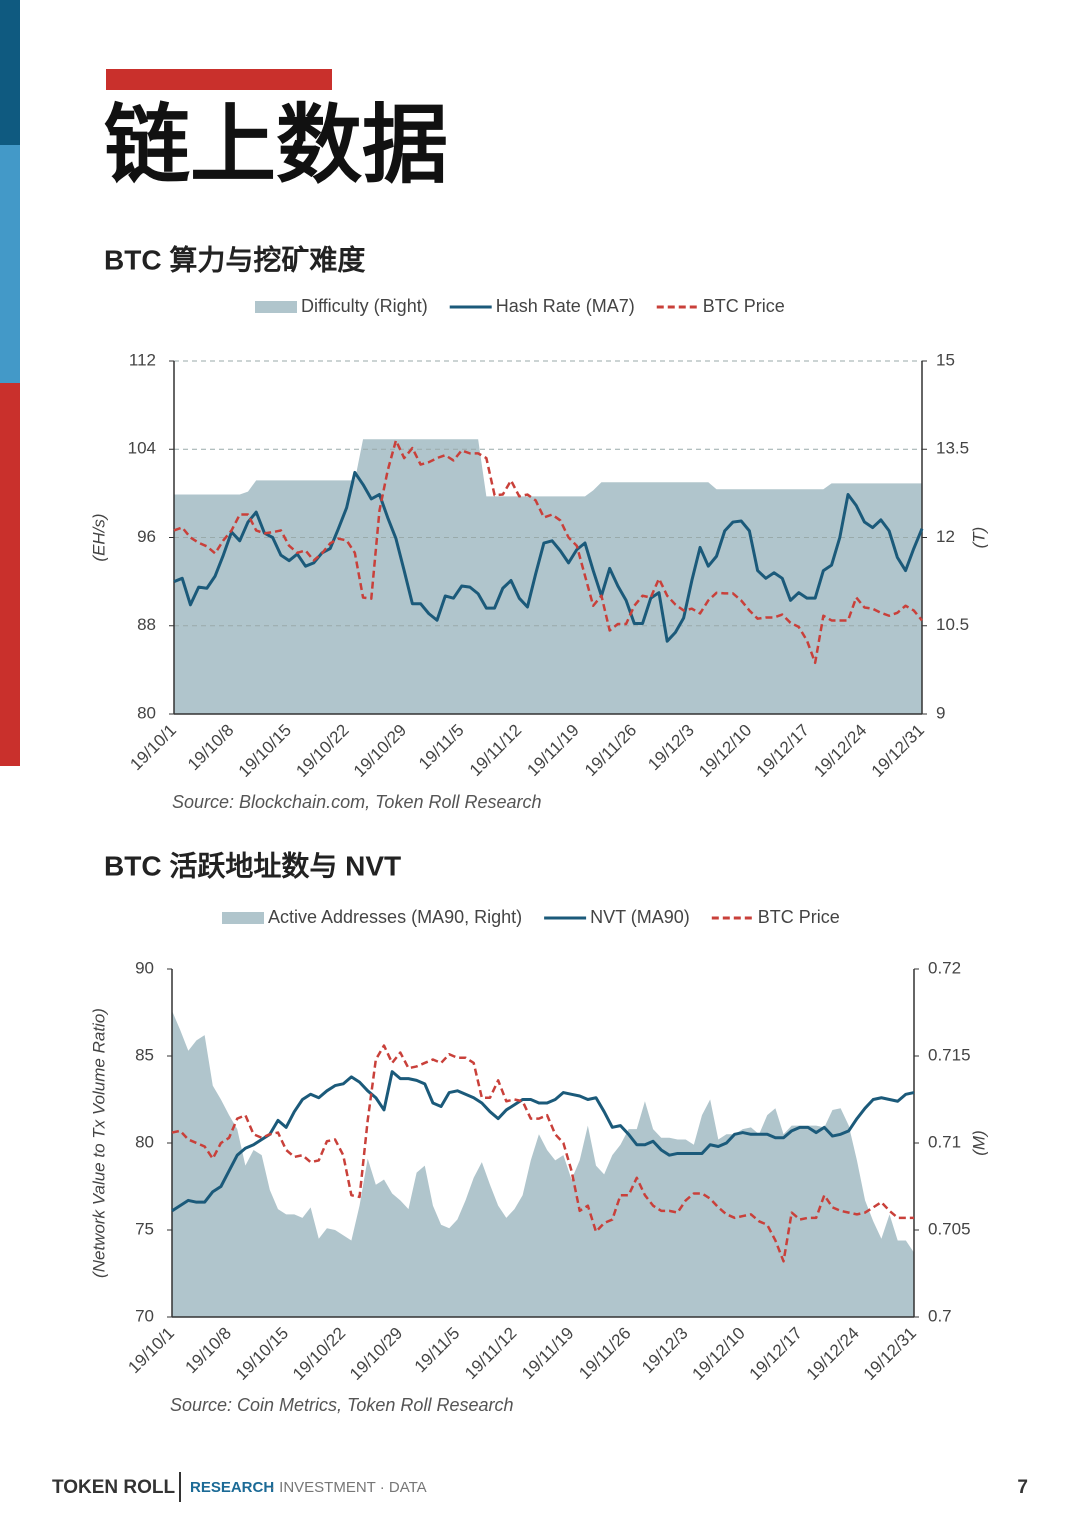 The image size is (1080, 1527). What do you see at coordinates (395, 917) in the screenshot?
I see `legend-label: Active Addresses (MA90, Right)` at bounding box center [395, 917].